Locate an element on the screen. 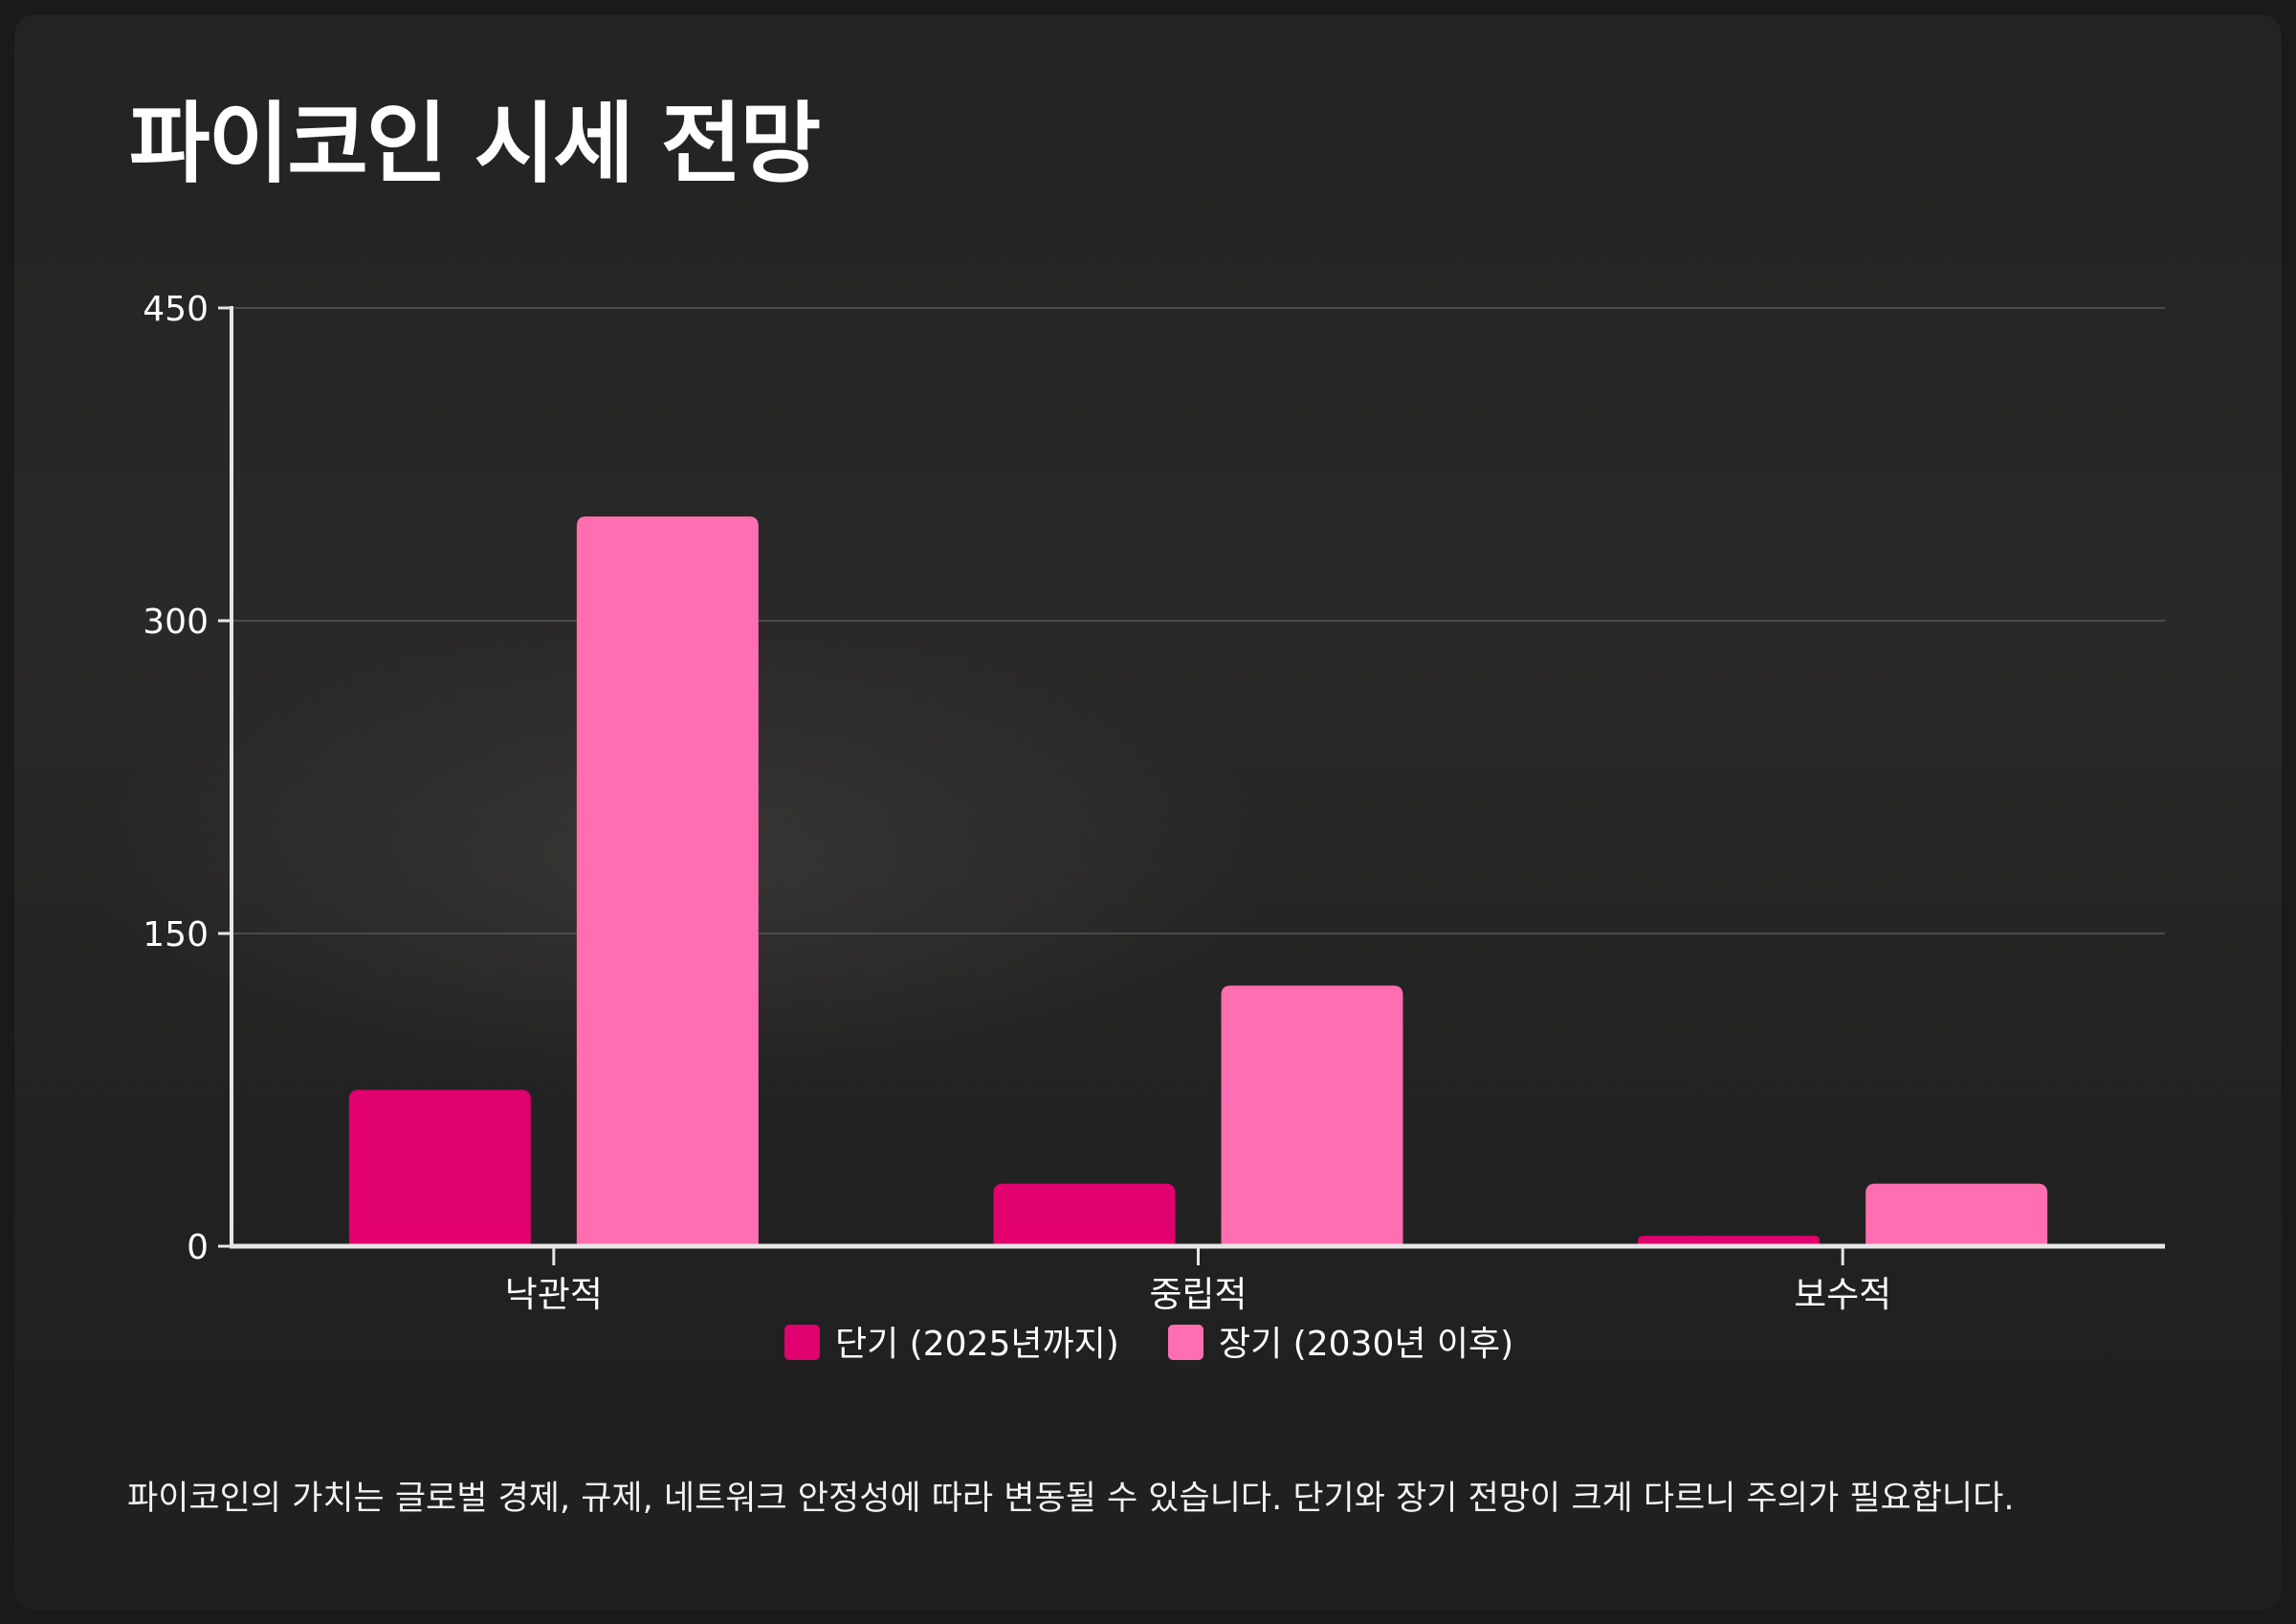 The width and height of the screenshot is (2296, 1624). y-tick-label: 450 is located at coordinates (176, 309).